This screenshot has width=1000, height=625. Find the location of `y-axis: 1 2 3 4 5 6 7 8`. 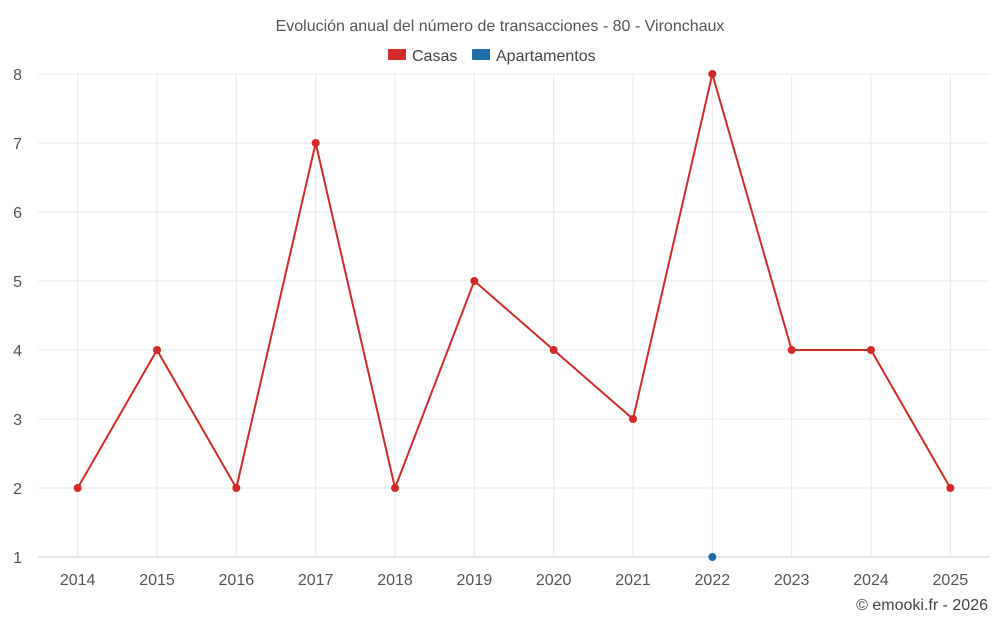

y-axis: 1 2 3 4 5 6 7 8 is located at coordinates (17, 317).